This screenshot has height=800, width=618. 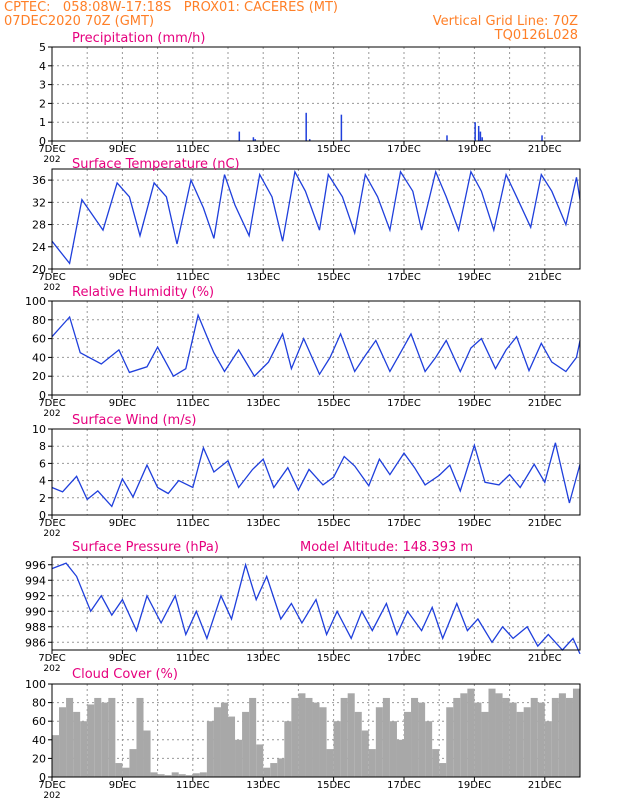 What do you see at coordinates (536, 35) in the screenshot?
I see `header-code: TQ0126L028` at bounding box center [536, 35].